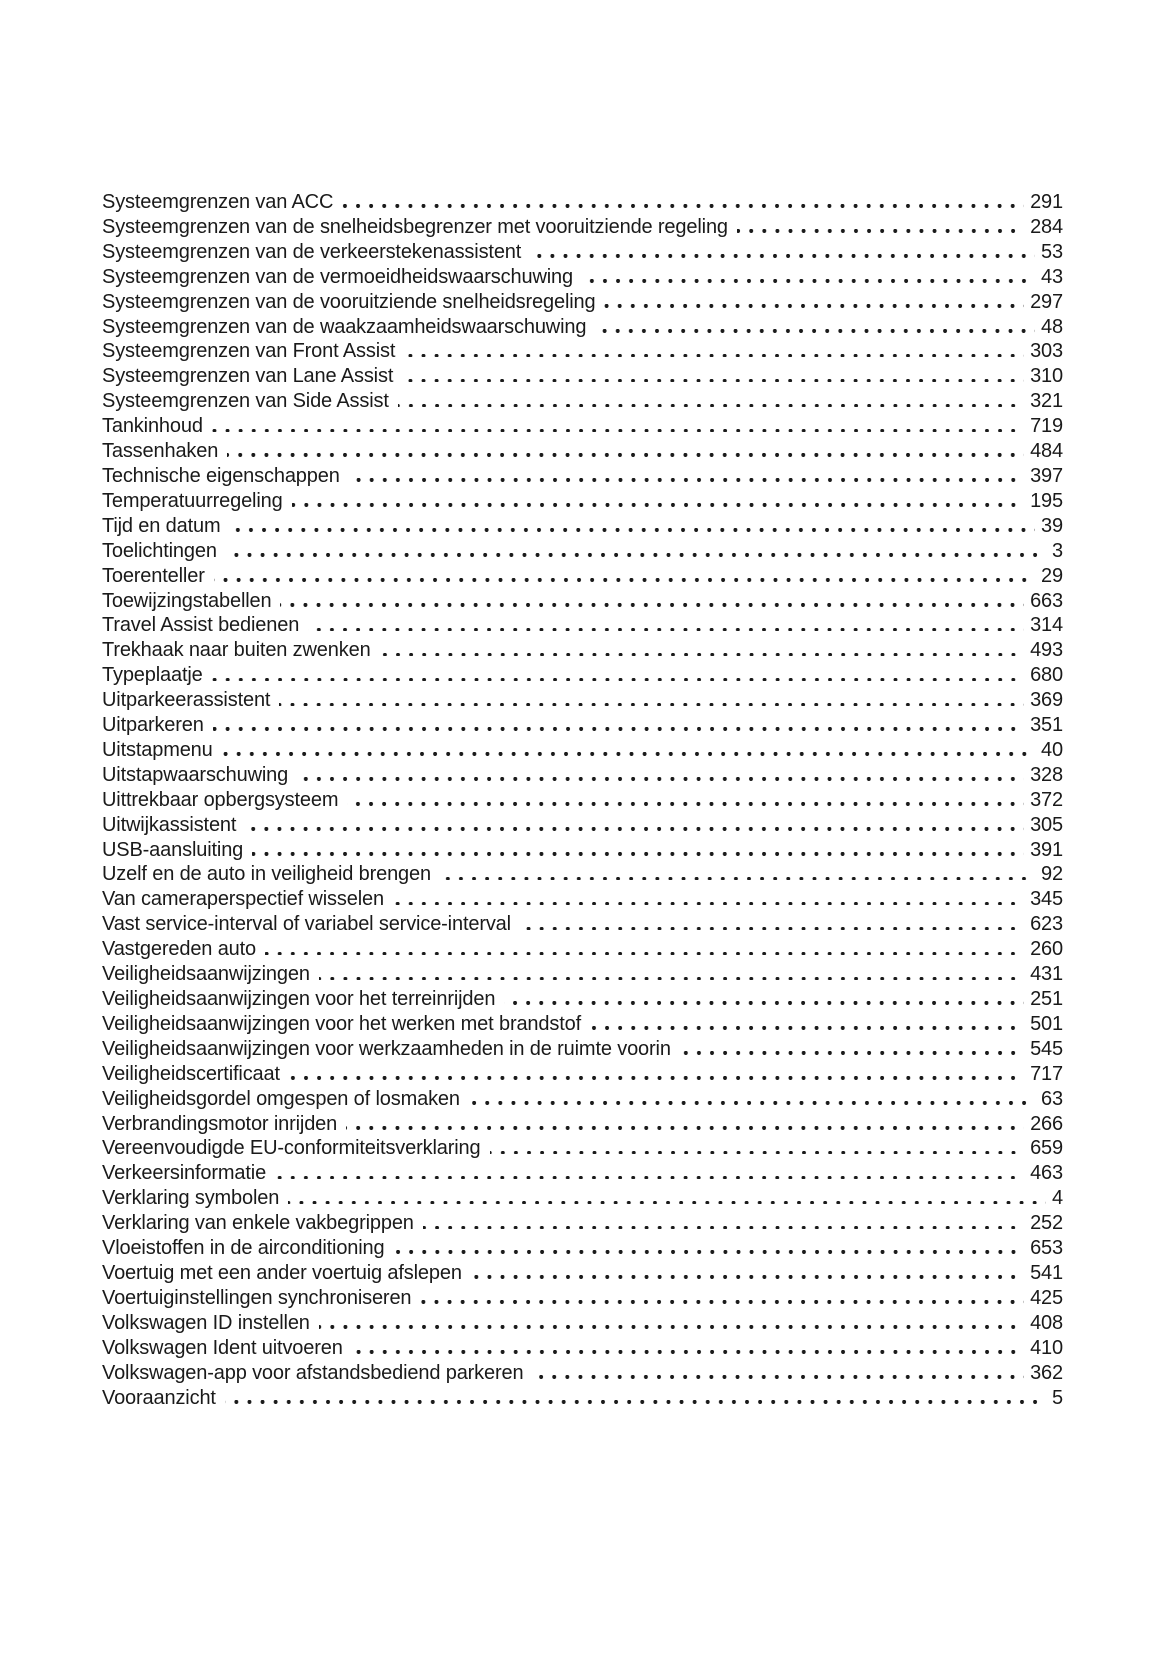 Image resolution: width=1165 pixels, height=1653 pixels. I want to click on index-entry-page-number: 251, so click(1046, 999).